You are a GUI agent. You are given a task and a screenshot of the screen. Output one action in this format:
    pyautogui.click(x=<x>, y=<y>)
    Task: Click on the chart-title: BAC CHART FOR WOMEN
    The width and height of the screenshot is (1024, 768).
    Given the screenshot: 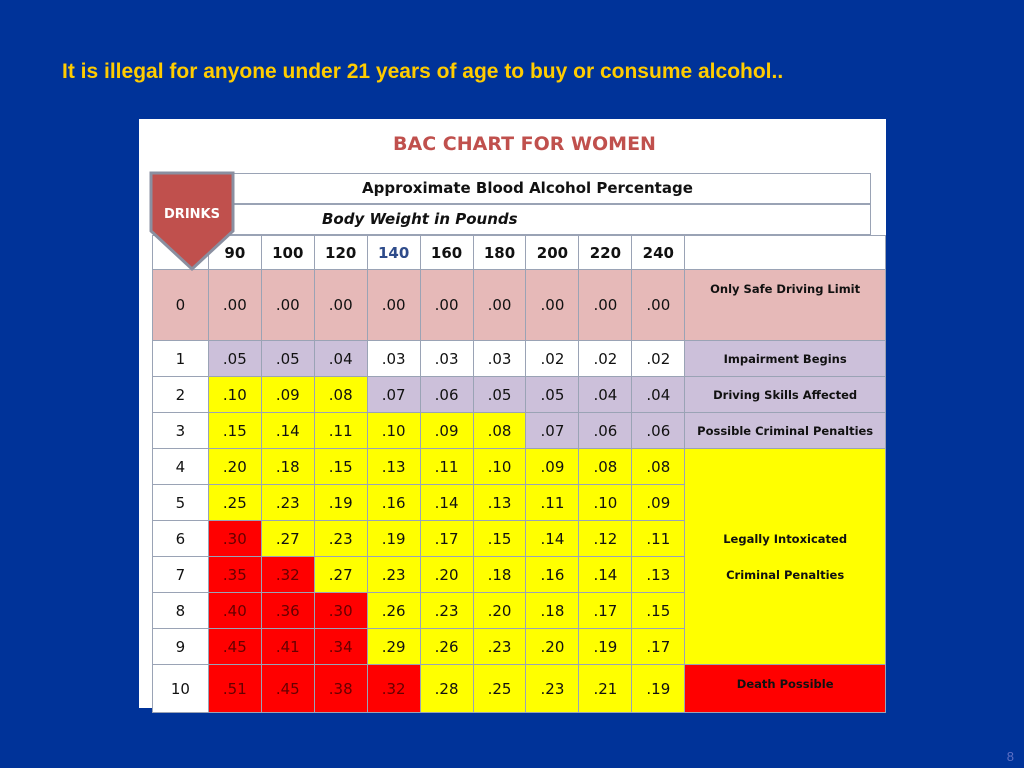 What is the action you would take?
    pyautogui.click(x=524, y=144)
    